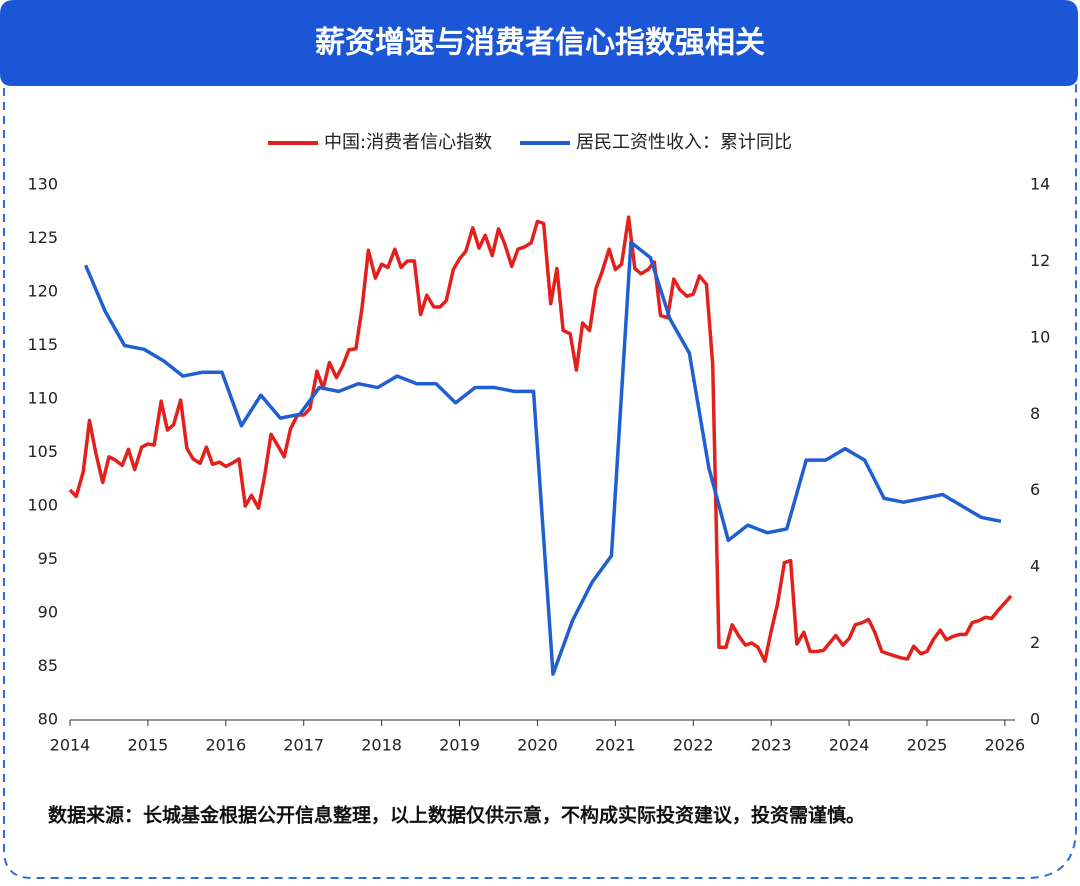  I want to click on x-tick-label: 2014, so click(70, 745).